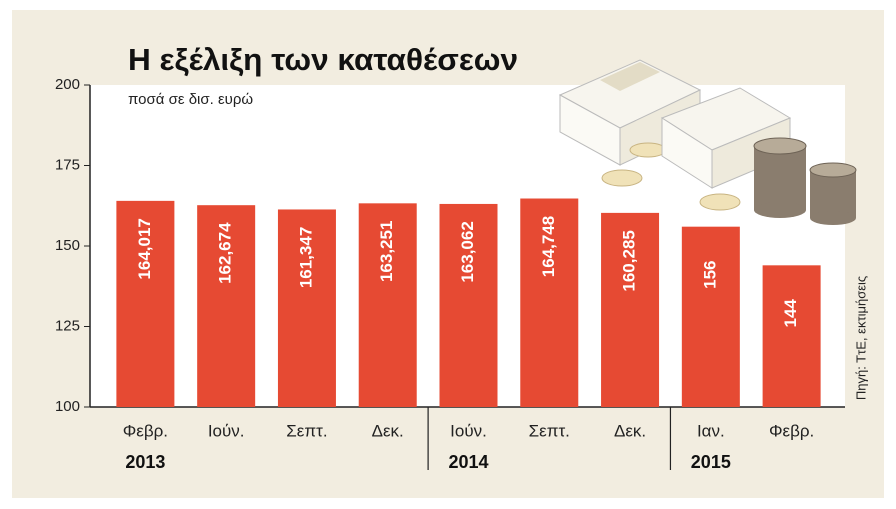 The height and width of the screenshot is (509, 896). I want to click on value-label: 160,285, so click(629, 260).